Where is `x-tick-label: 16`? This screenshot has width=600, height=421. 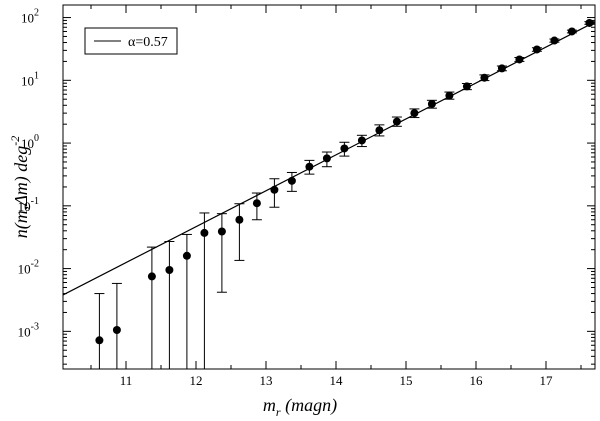
x-tick-label: 16 is located at coordinates (477, 380).